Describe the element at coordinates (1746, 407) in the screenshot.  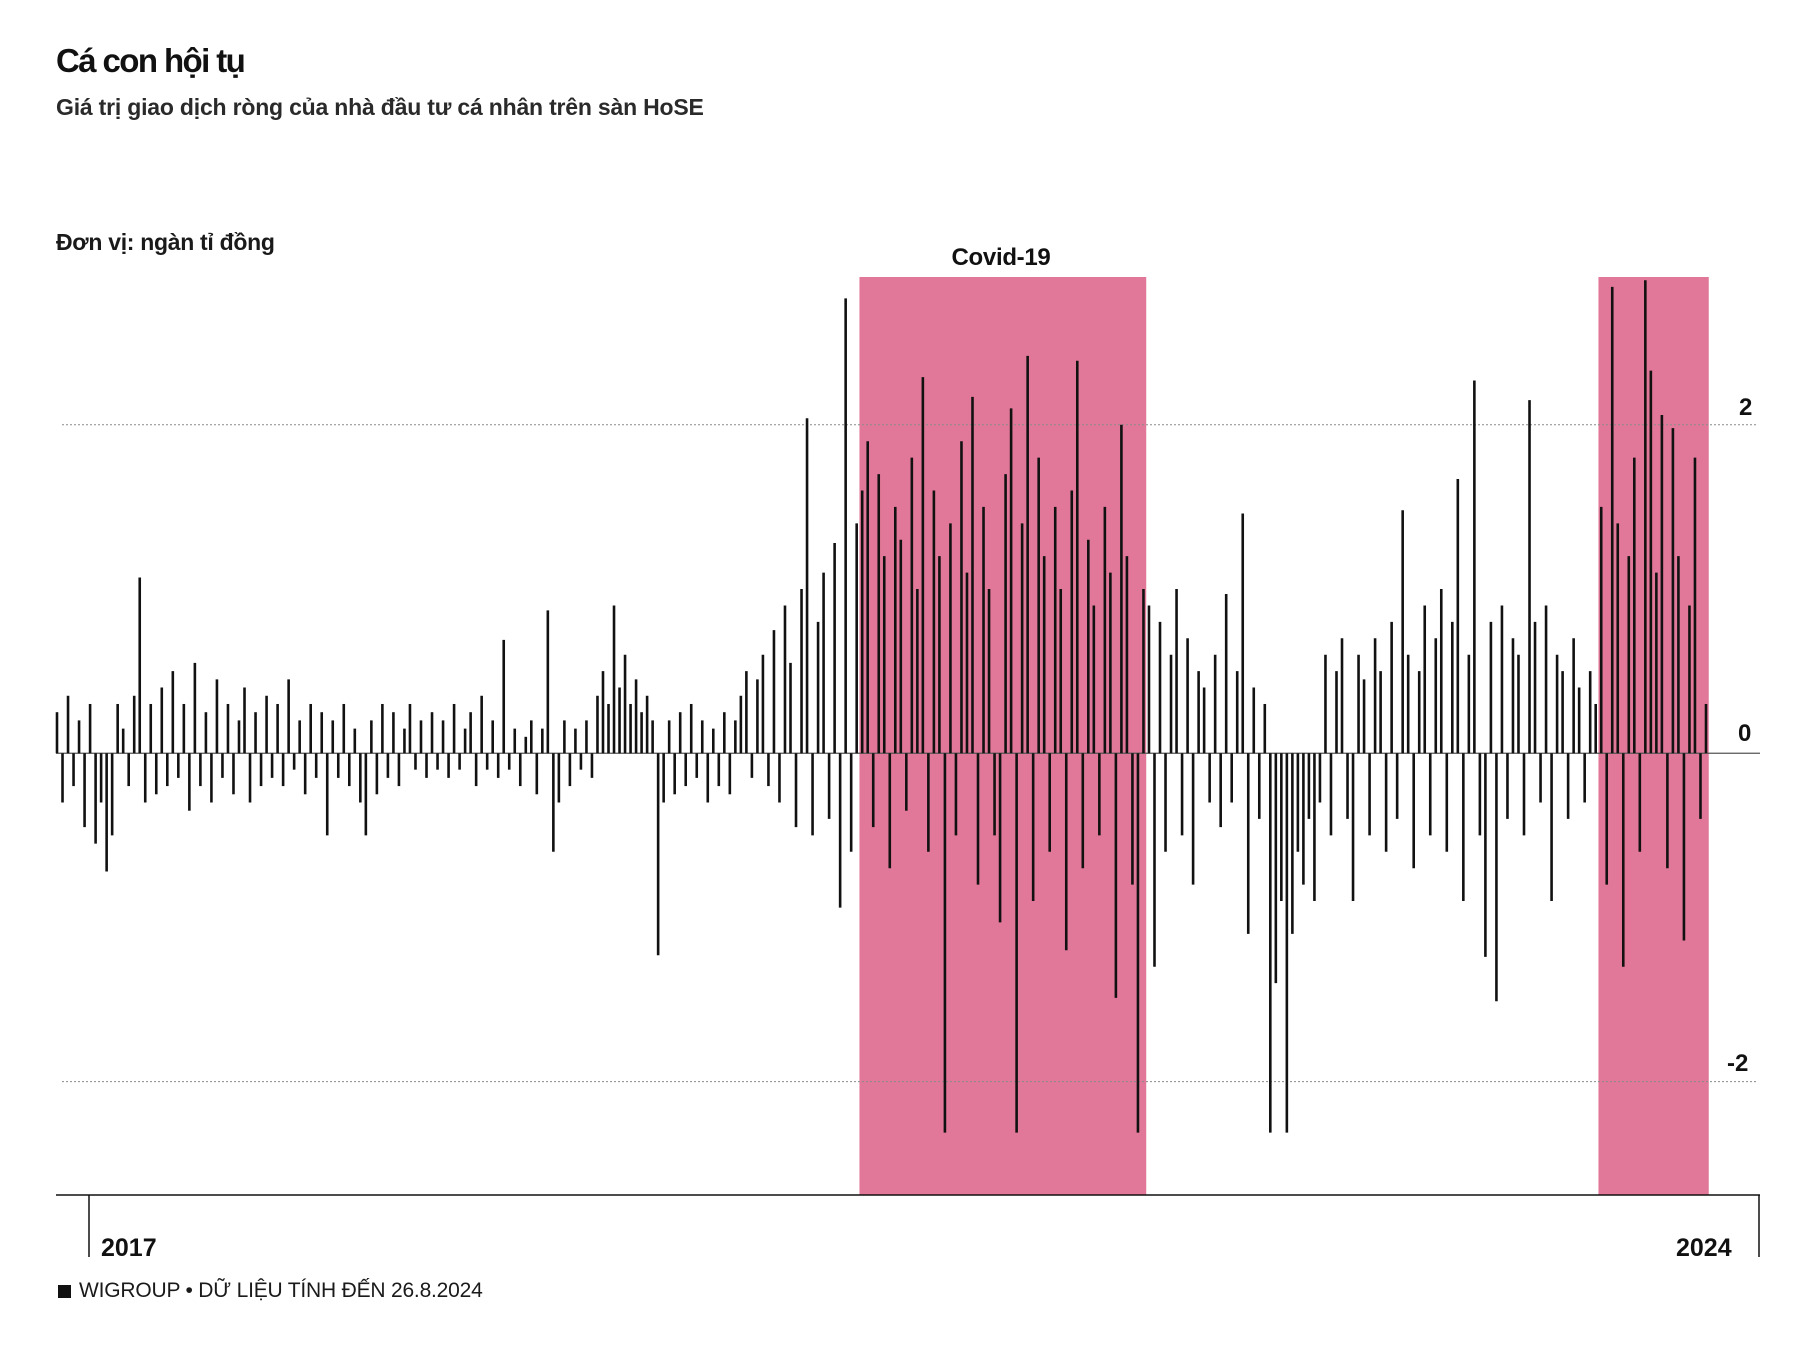
I see `y-tick-label: 2` at that location.